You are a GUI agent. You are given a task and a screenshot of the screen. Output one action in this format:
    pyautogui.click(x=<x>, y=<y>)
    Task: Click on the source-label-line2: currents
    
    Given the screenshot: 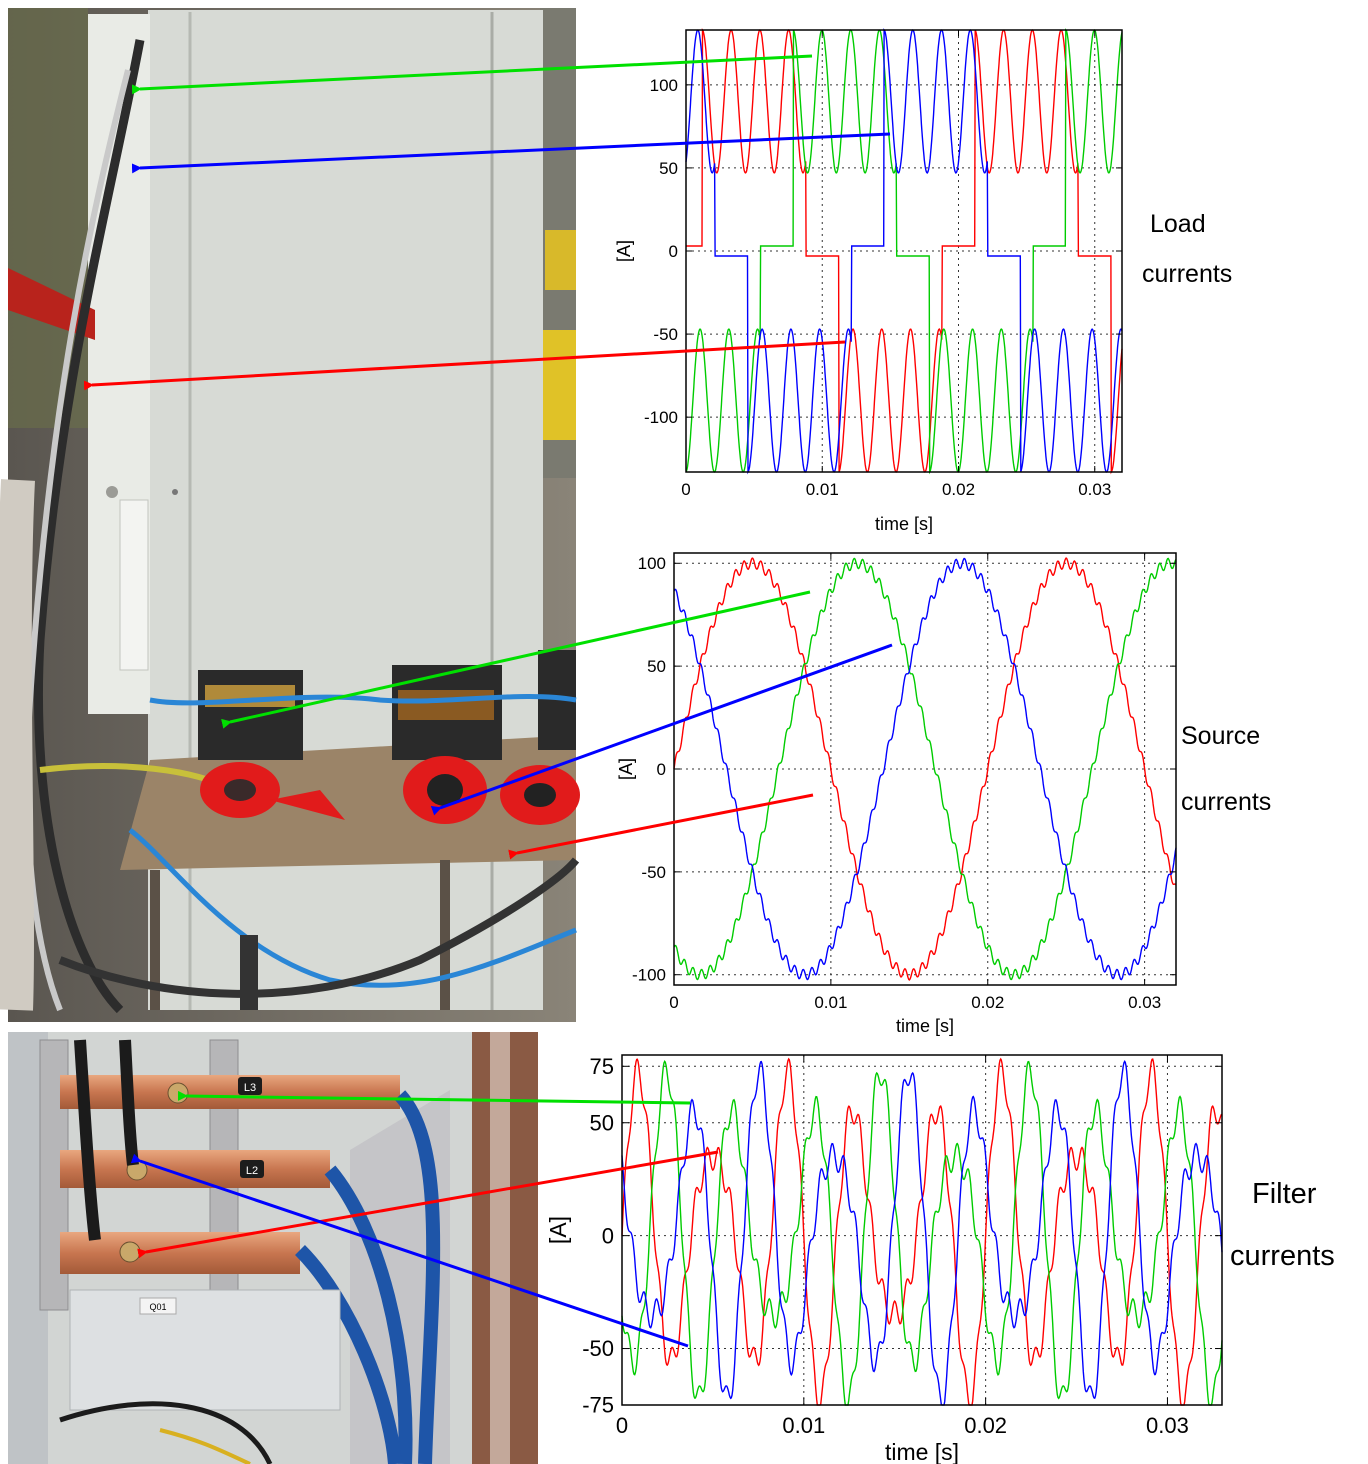 What is the action you would take?
    pyautogui.click(x=1226, y=802)
    